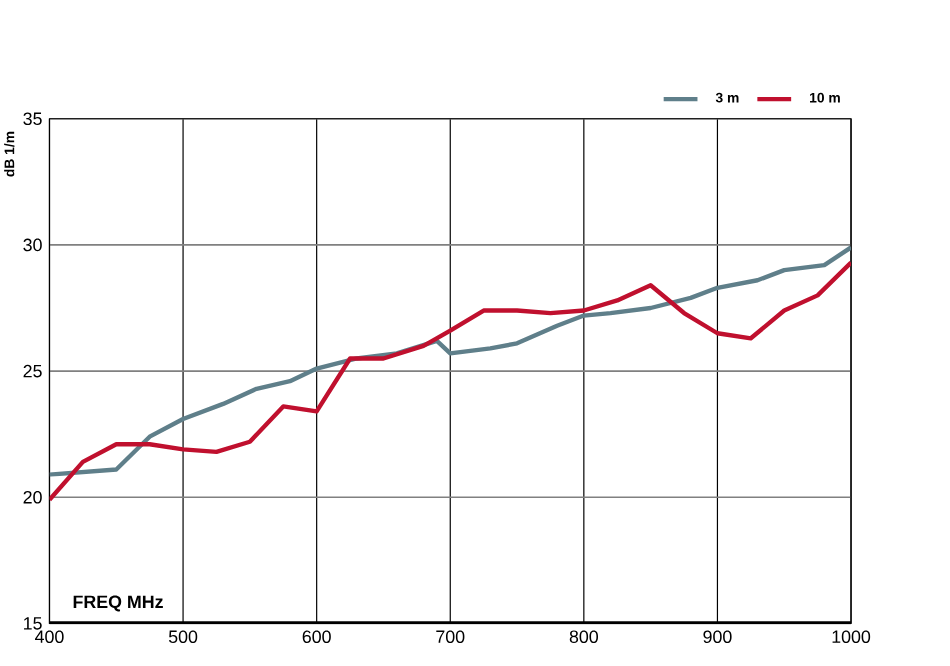  Describe the element at coordinates (851, 636) in the screenshot. I see `x-tick-label: 1000` at that location.